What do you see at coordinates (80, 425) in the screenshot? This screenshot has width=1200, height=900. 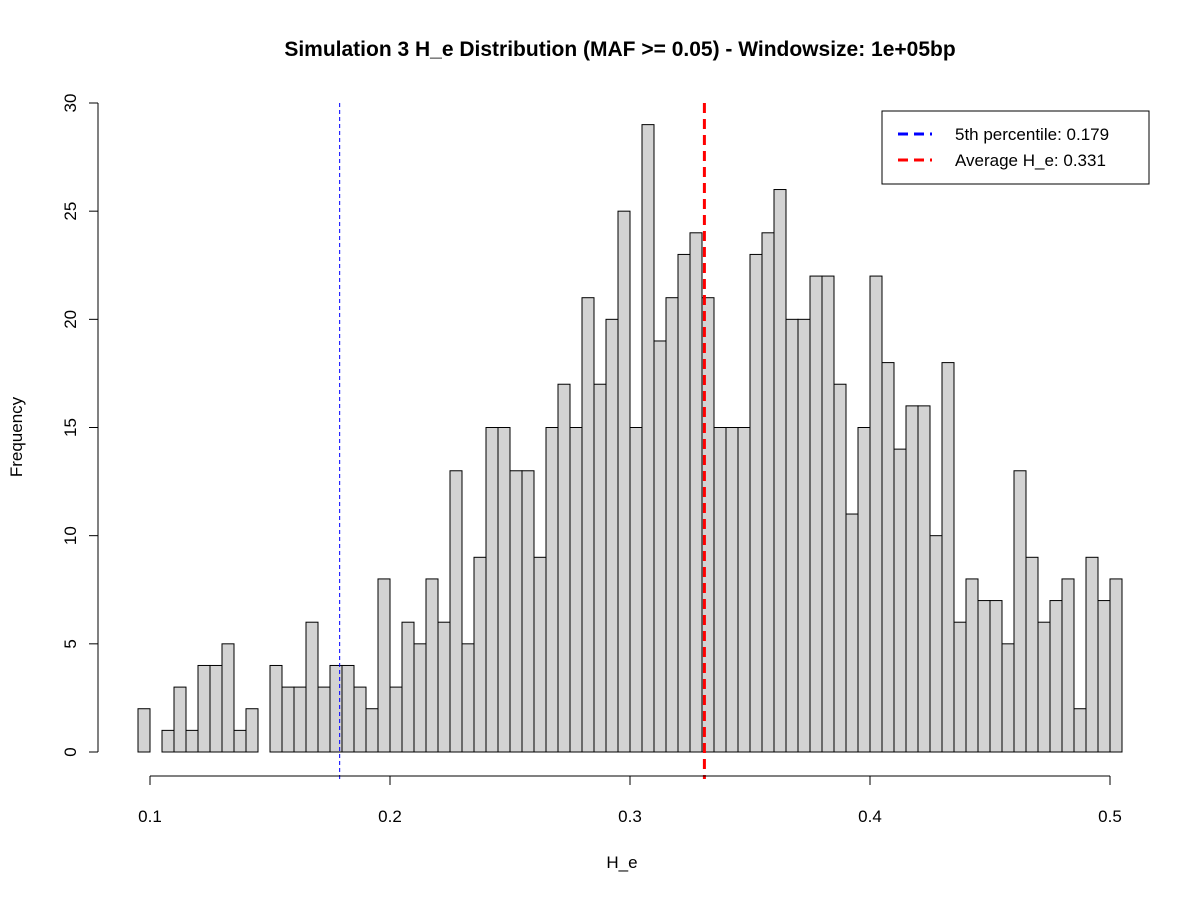 I see `y-axis: 0 5 10 15 20 25 30` at bounding box center [80, 425].